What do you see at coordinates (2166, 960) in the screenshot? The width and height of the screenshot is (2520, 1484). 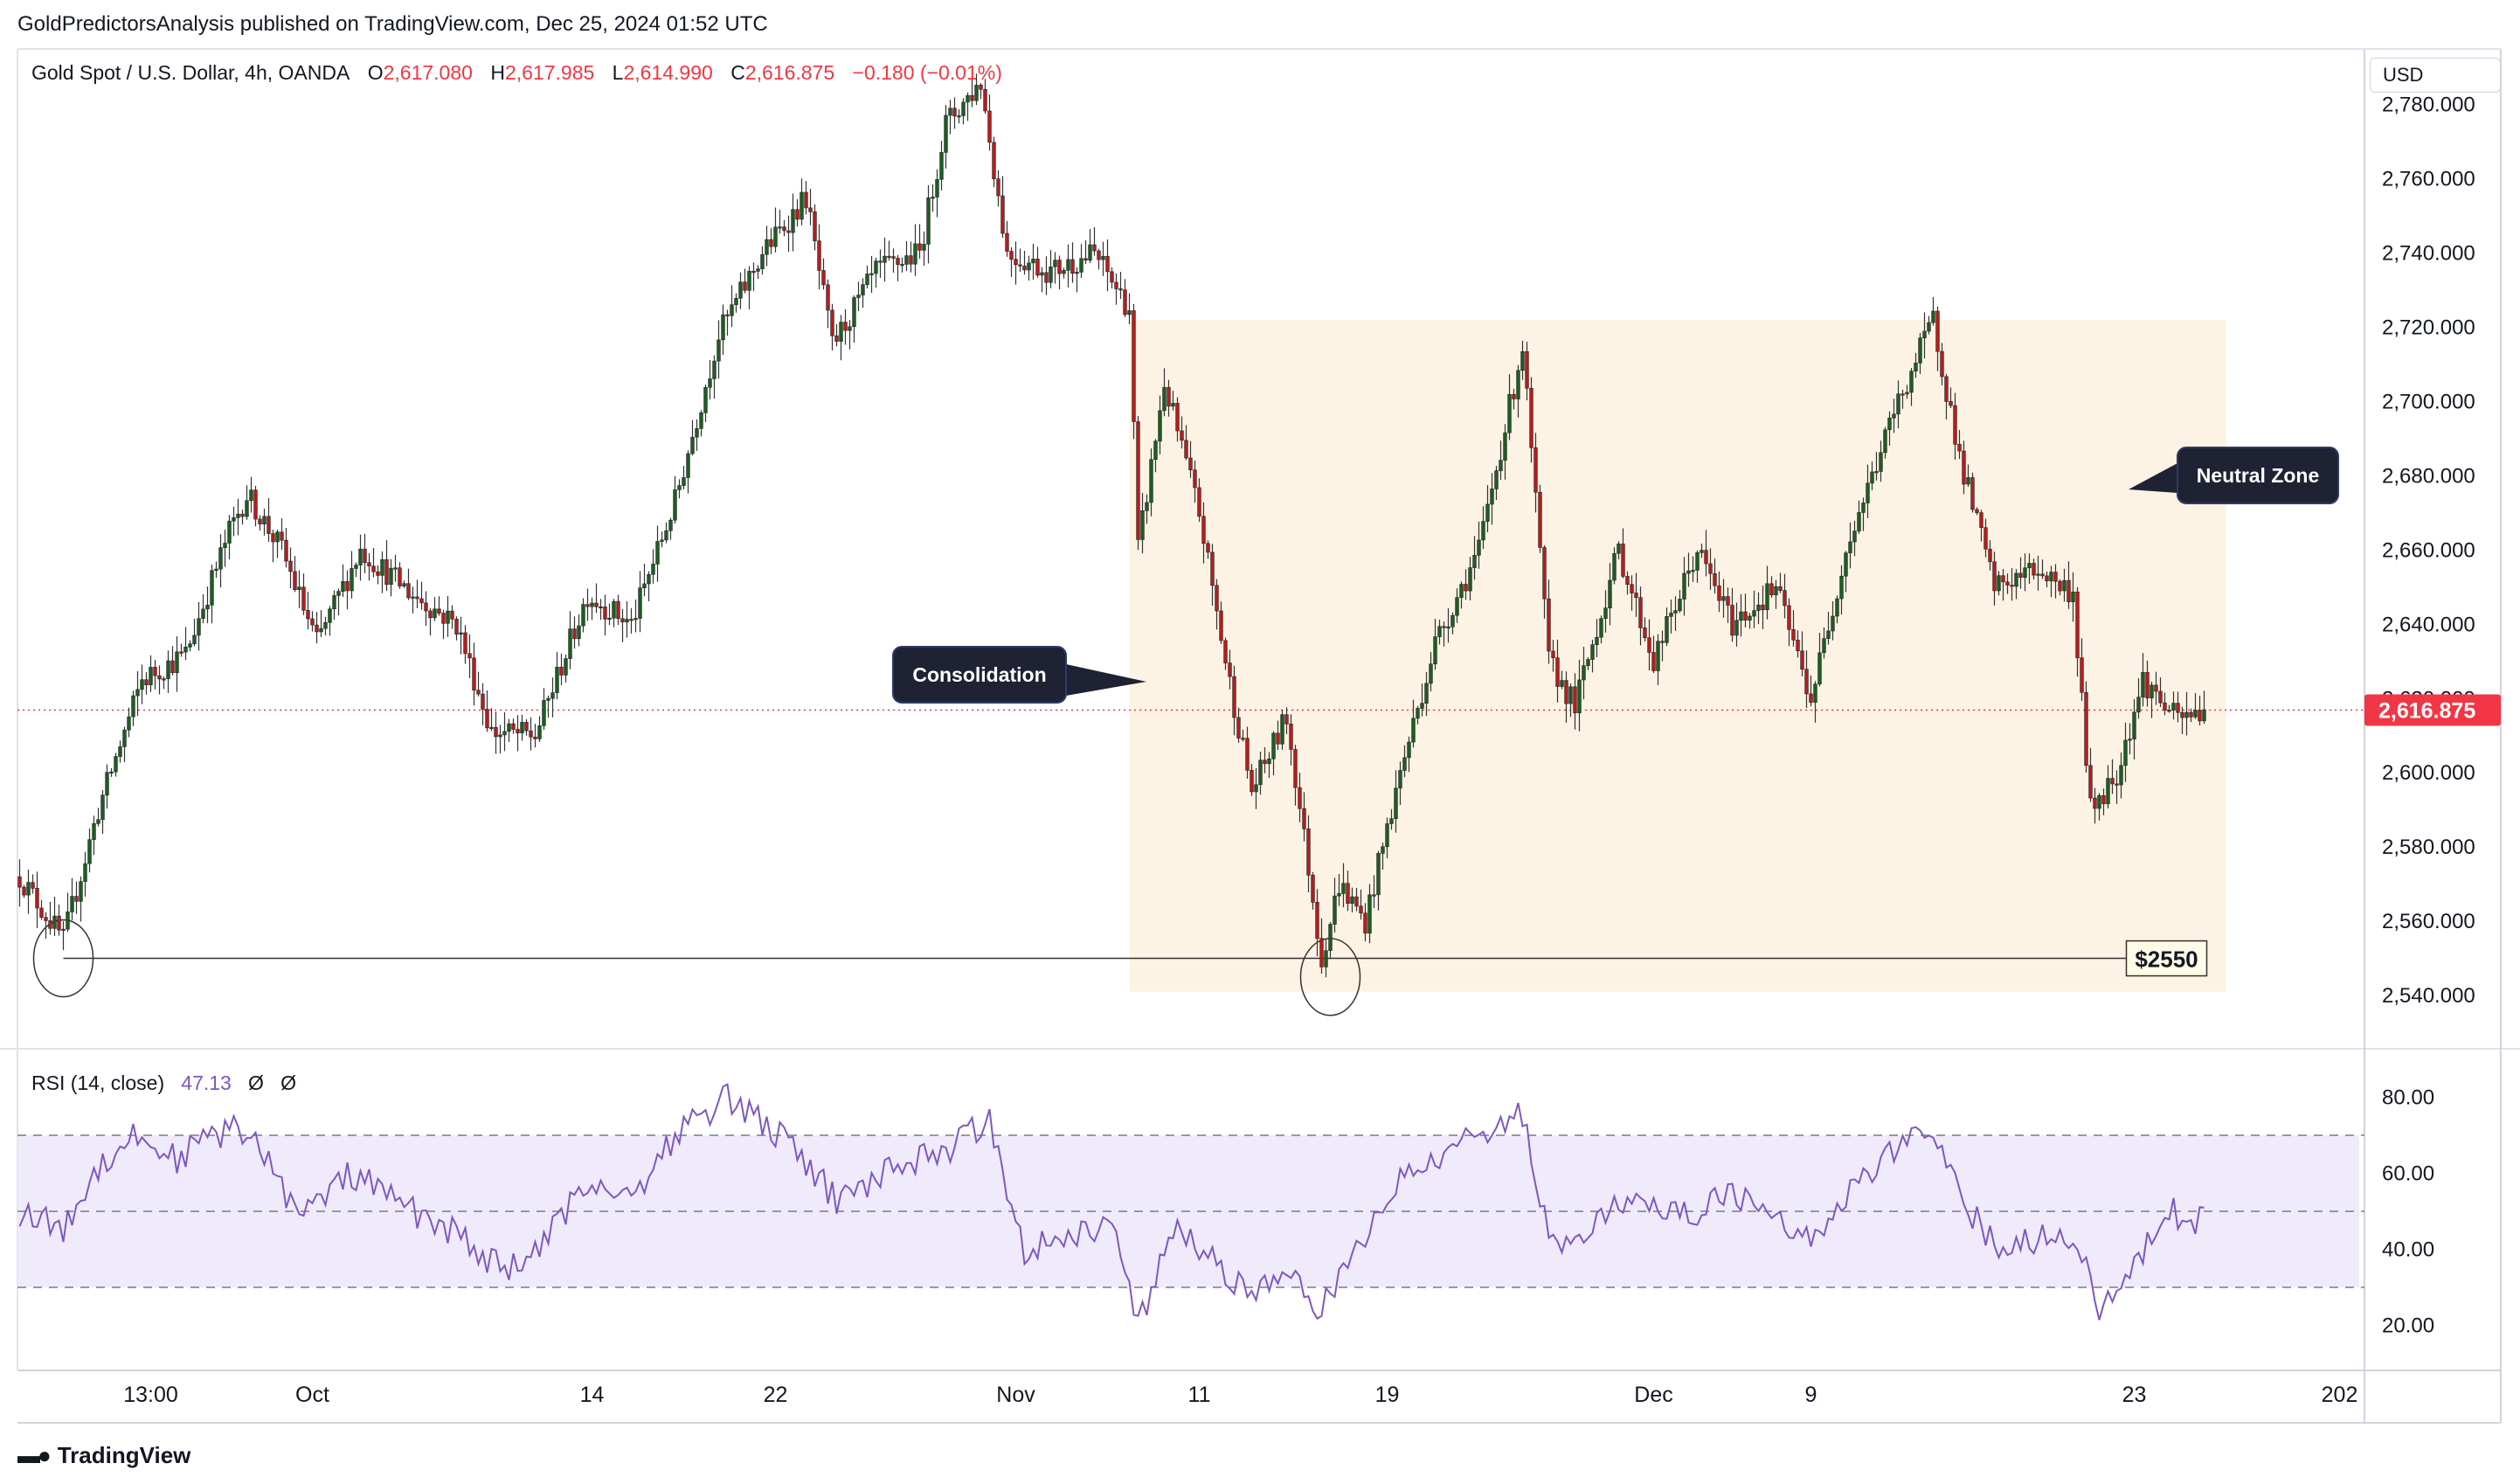 I see `support-label: $2550` at bounding box center [2166, 960].